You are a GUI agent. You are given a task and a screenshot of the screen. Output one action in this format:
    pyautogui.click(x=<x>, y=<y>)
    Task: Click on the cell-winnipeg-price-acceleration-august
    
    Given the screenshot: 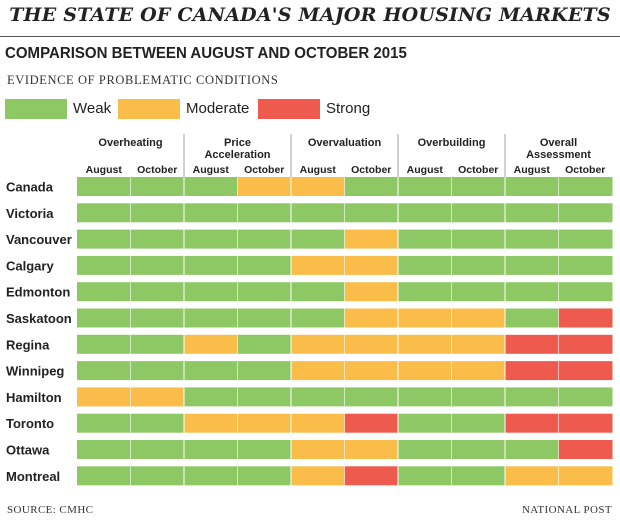 What is the action you would take?
    pyautogui.click(x=211, y=371)
    